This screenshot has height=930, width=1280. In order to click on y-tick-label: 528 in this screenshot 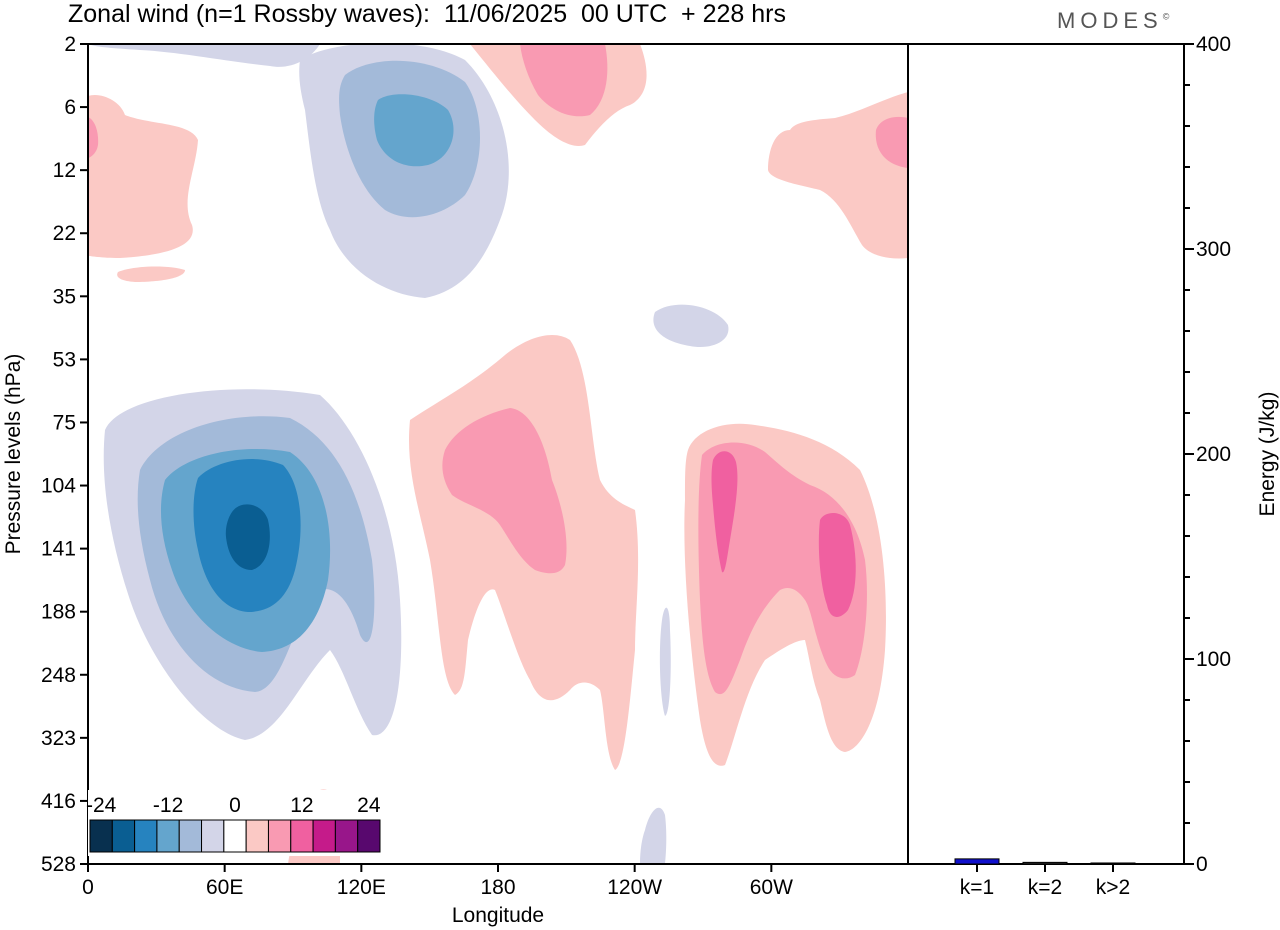, I will do `click(58, 864)`.